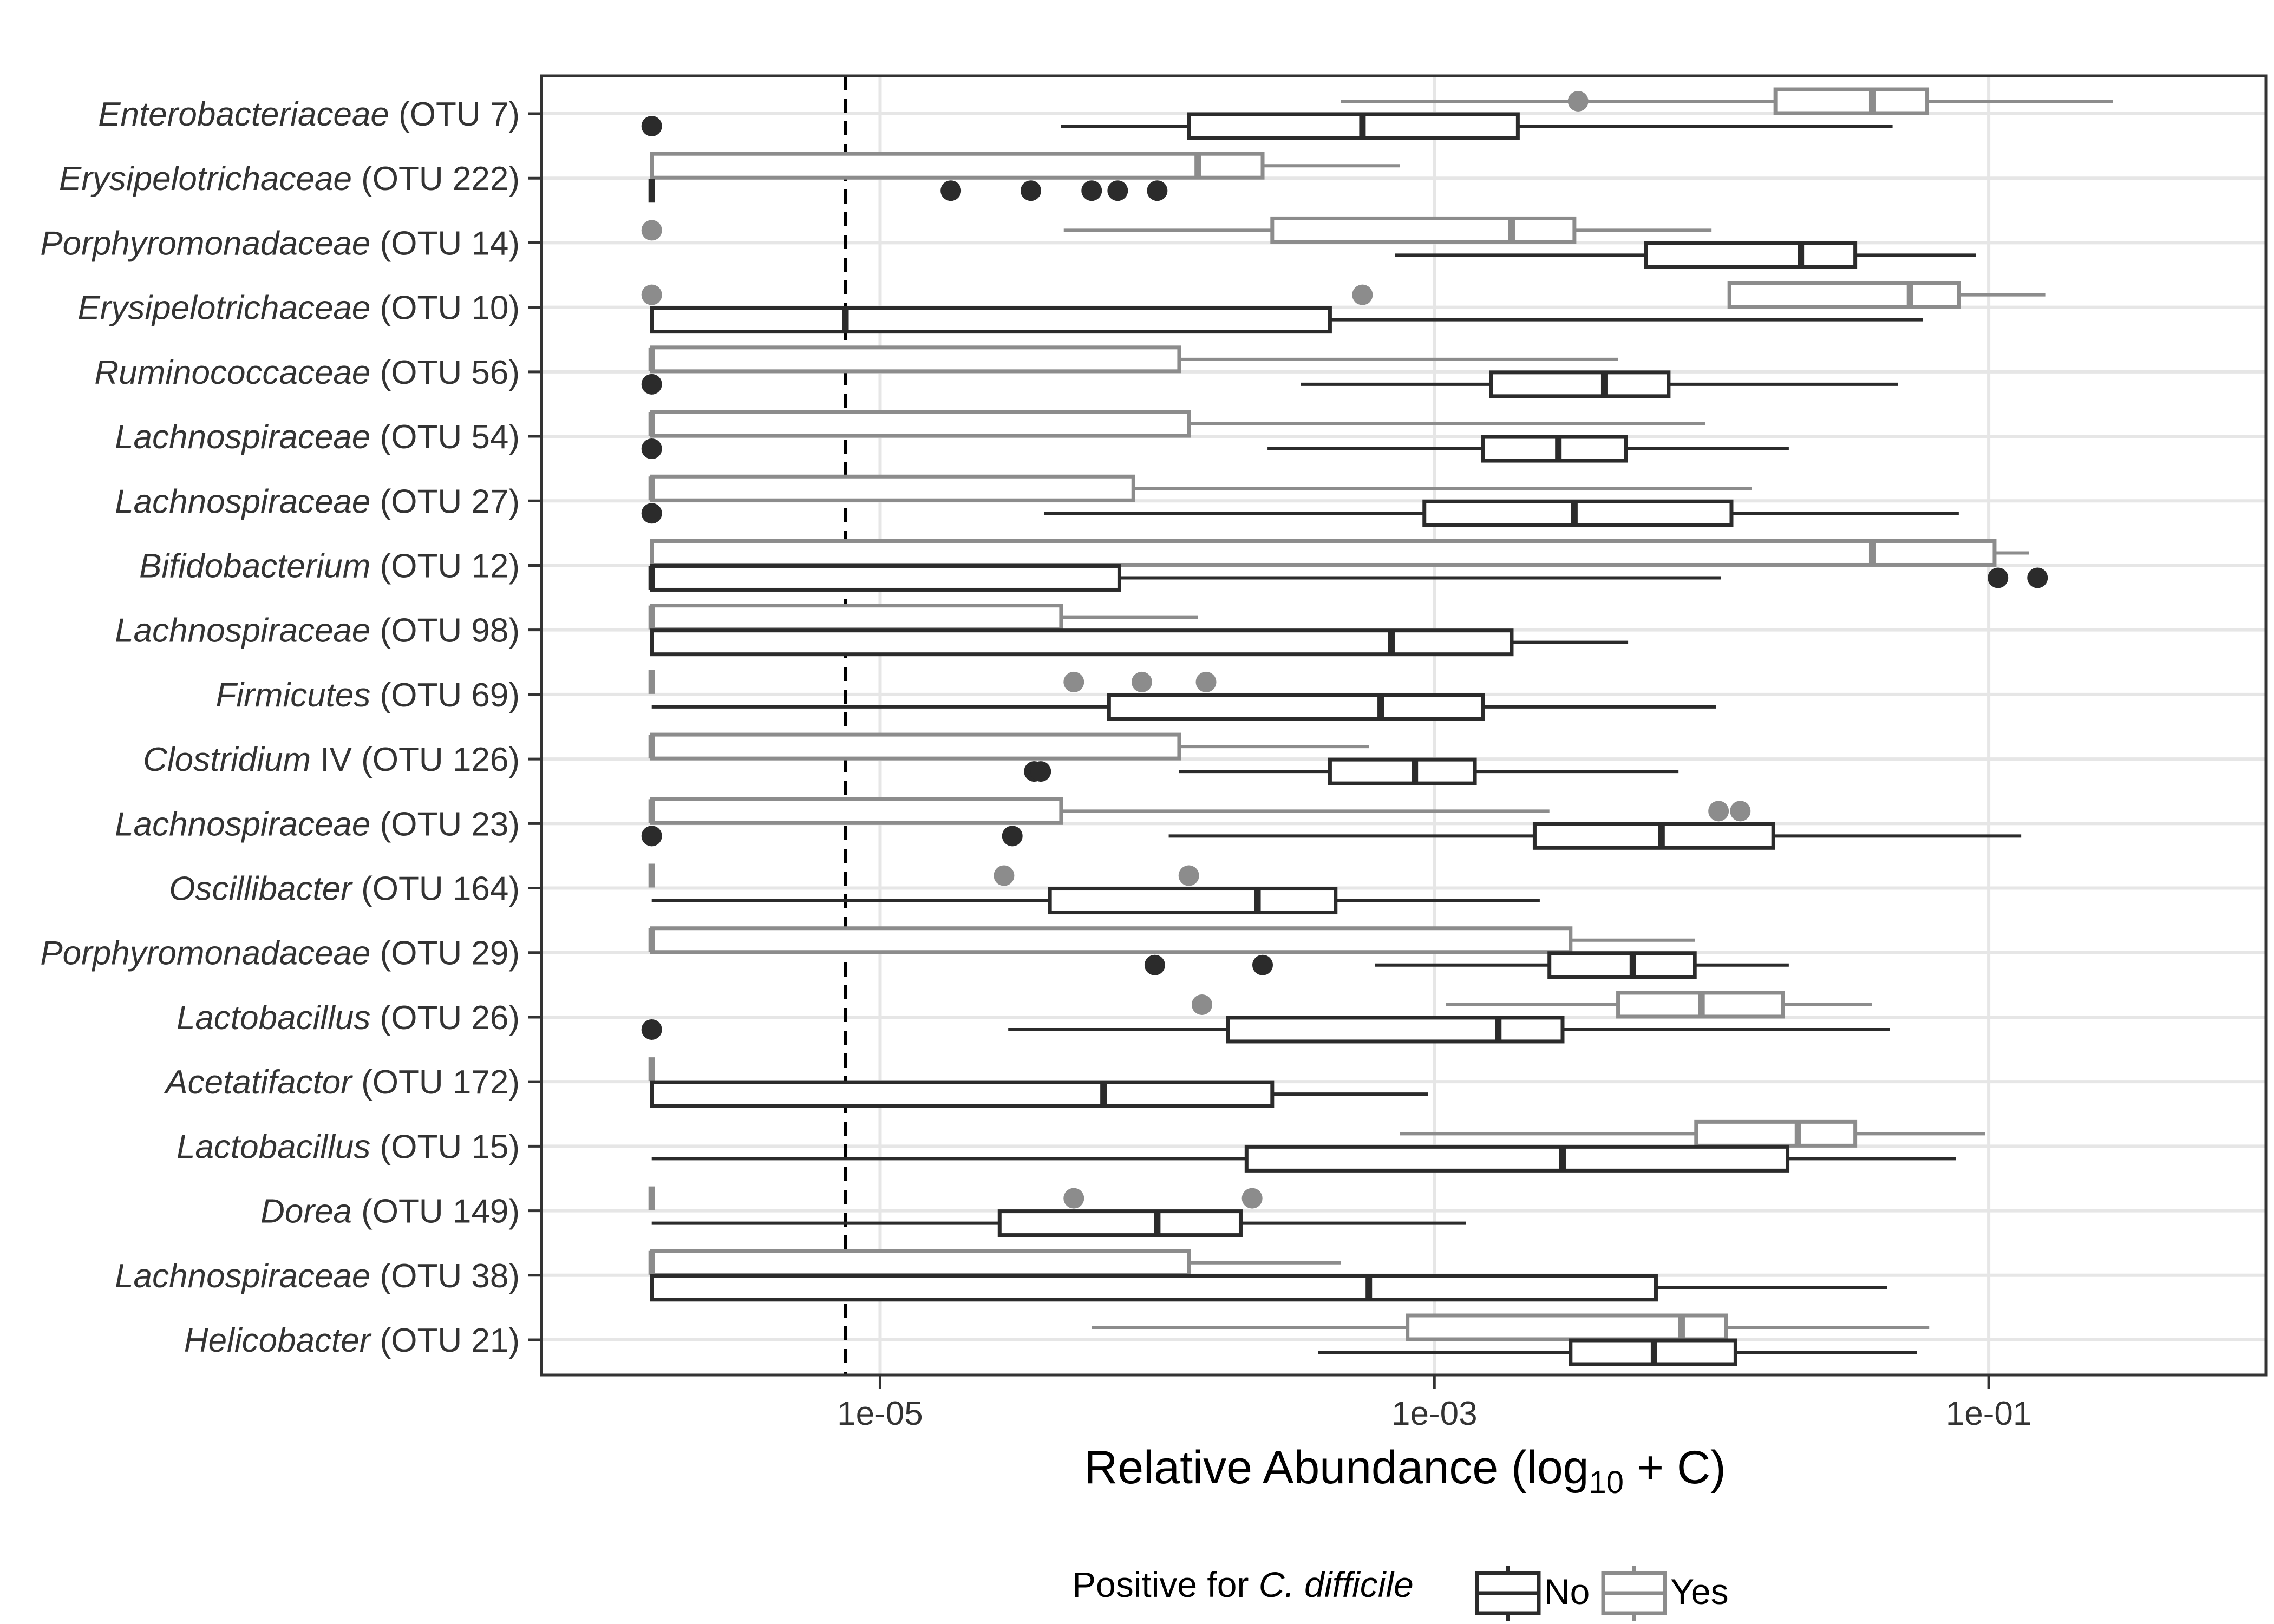 The height and width of the screenshot is (1624, 2274). Describe the element at coordinates (224, 309) in the screenshot. I see `taxon-name: Erysipelotrichaceae` at that location.